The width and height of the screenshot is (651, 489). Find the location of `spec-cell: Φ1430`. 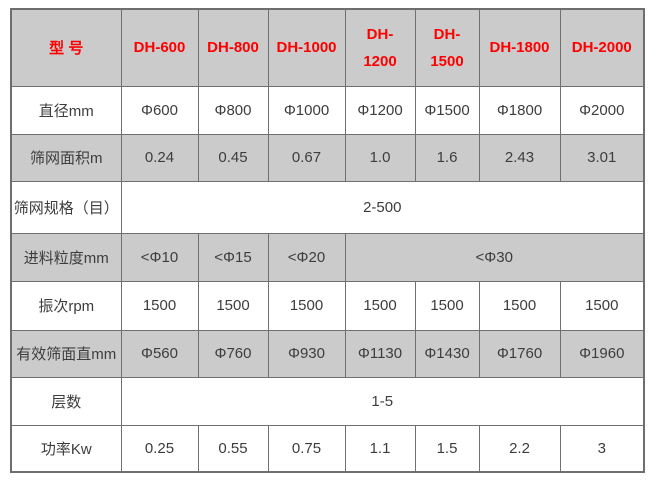

spec-cell: Φ1430 is located at coordinates (447, 353).